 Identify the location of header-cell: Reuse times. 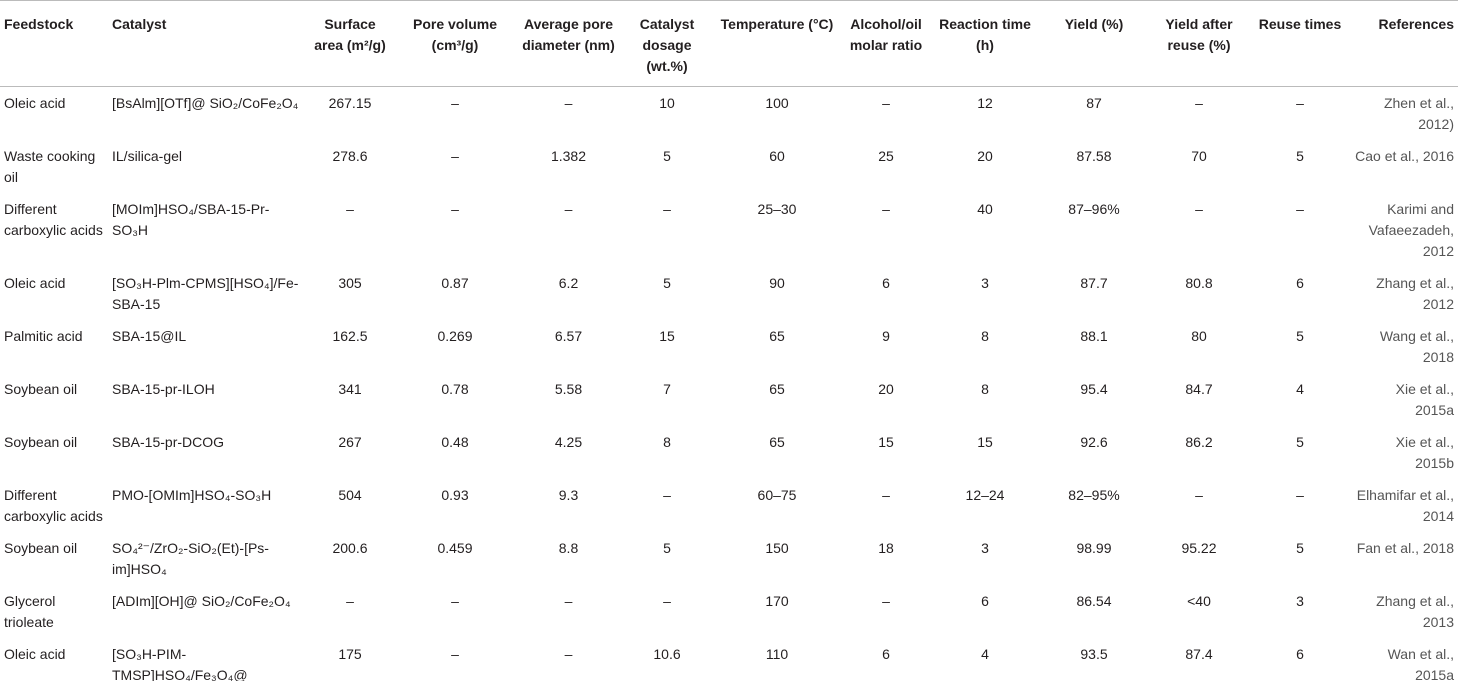
(1300, 24).